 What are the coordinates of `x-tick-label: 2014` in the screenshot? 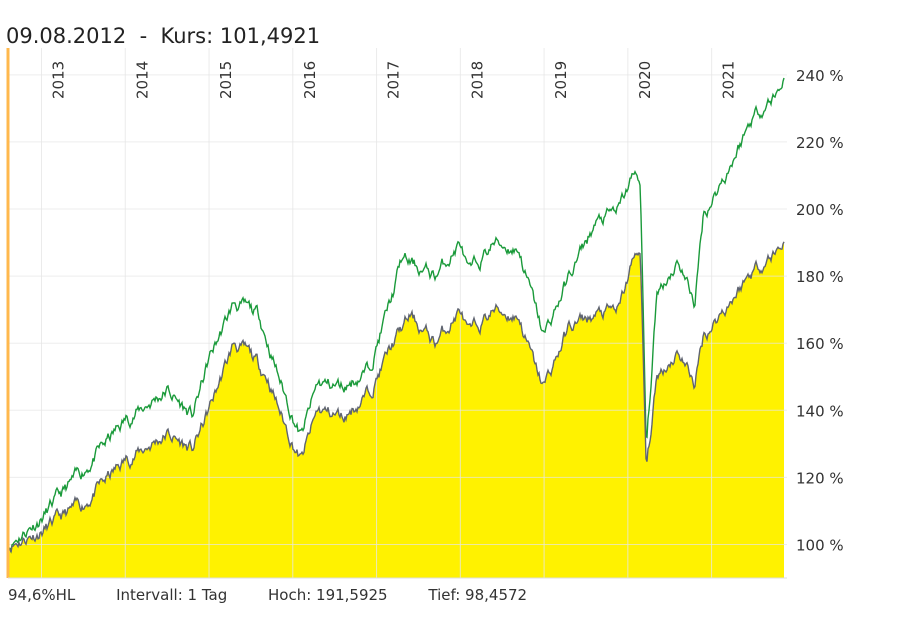 It's located at (142, 80).